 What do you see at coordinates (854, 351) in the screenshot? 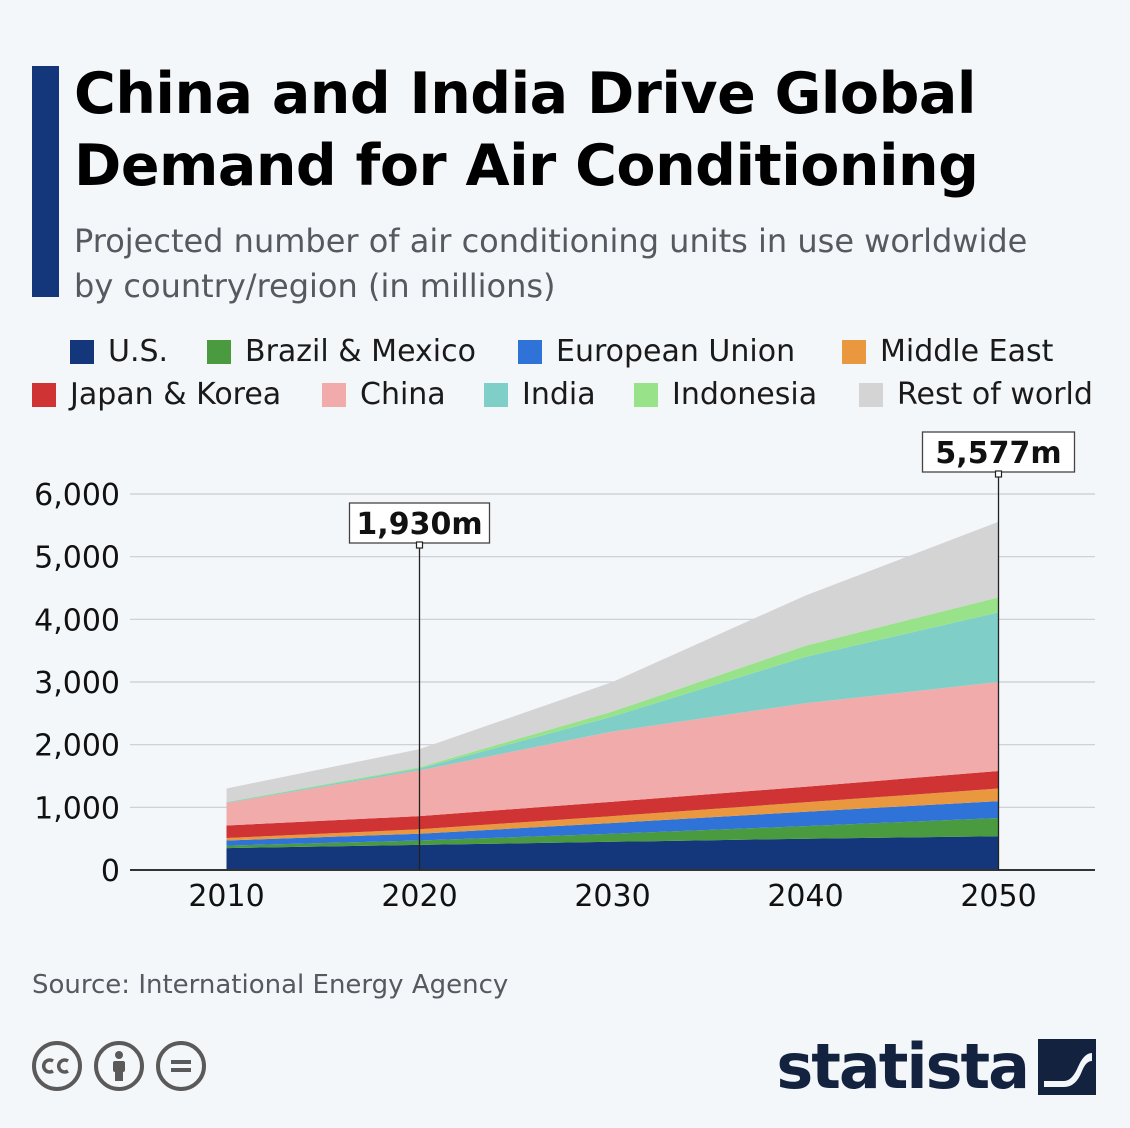
I see `legend-swatch-middle-east` at bounding box center [854, 351].